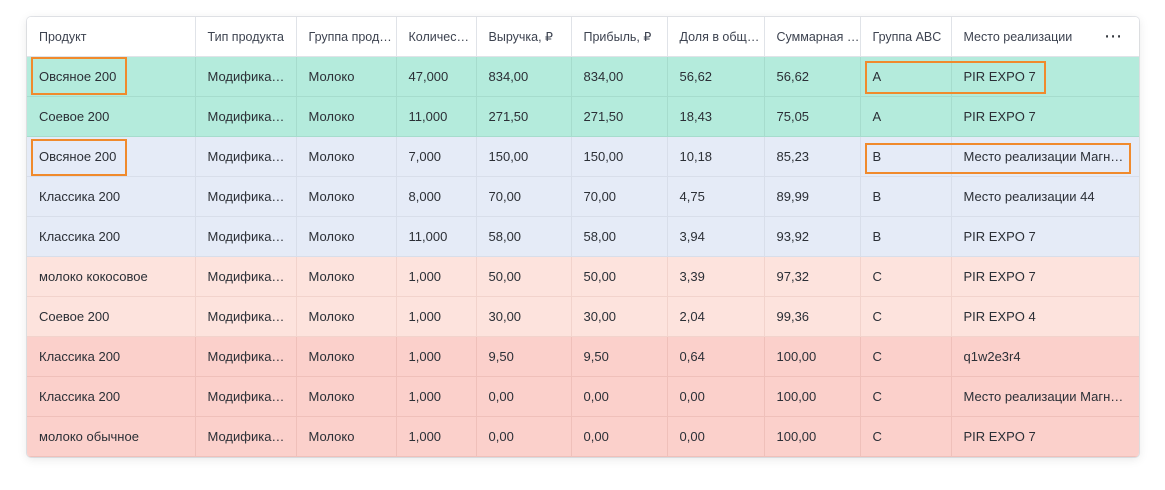  Describe the element at coordinates (716, 236) in the screenshot. I see `cell-share: 3,94` at that location.